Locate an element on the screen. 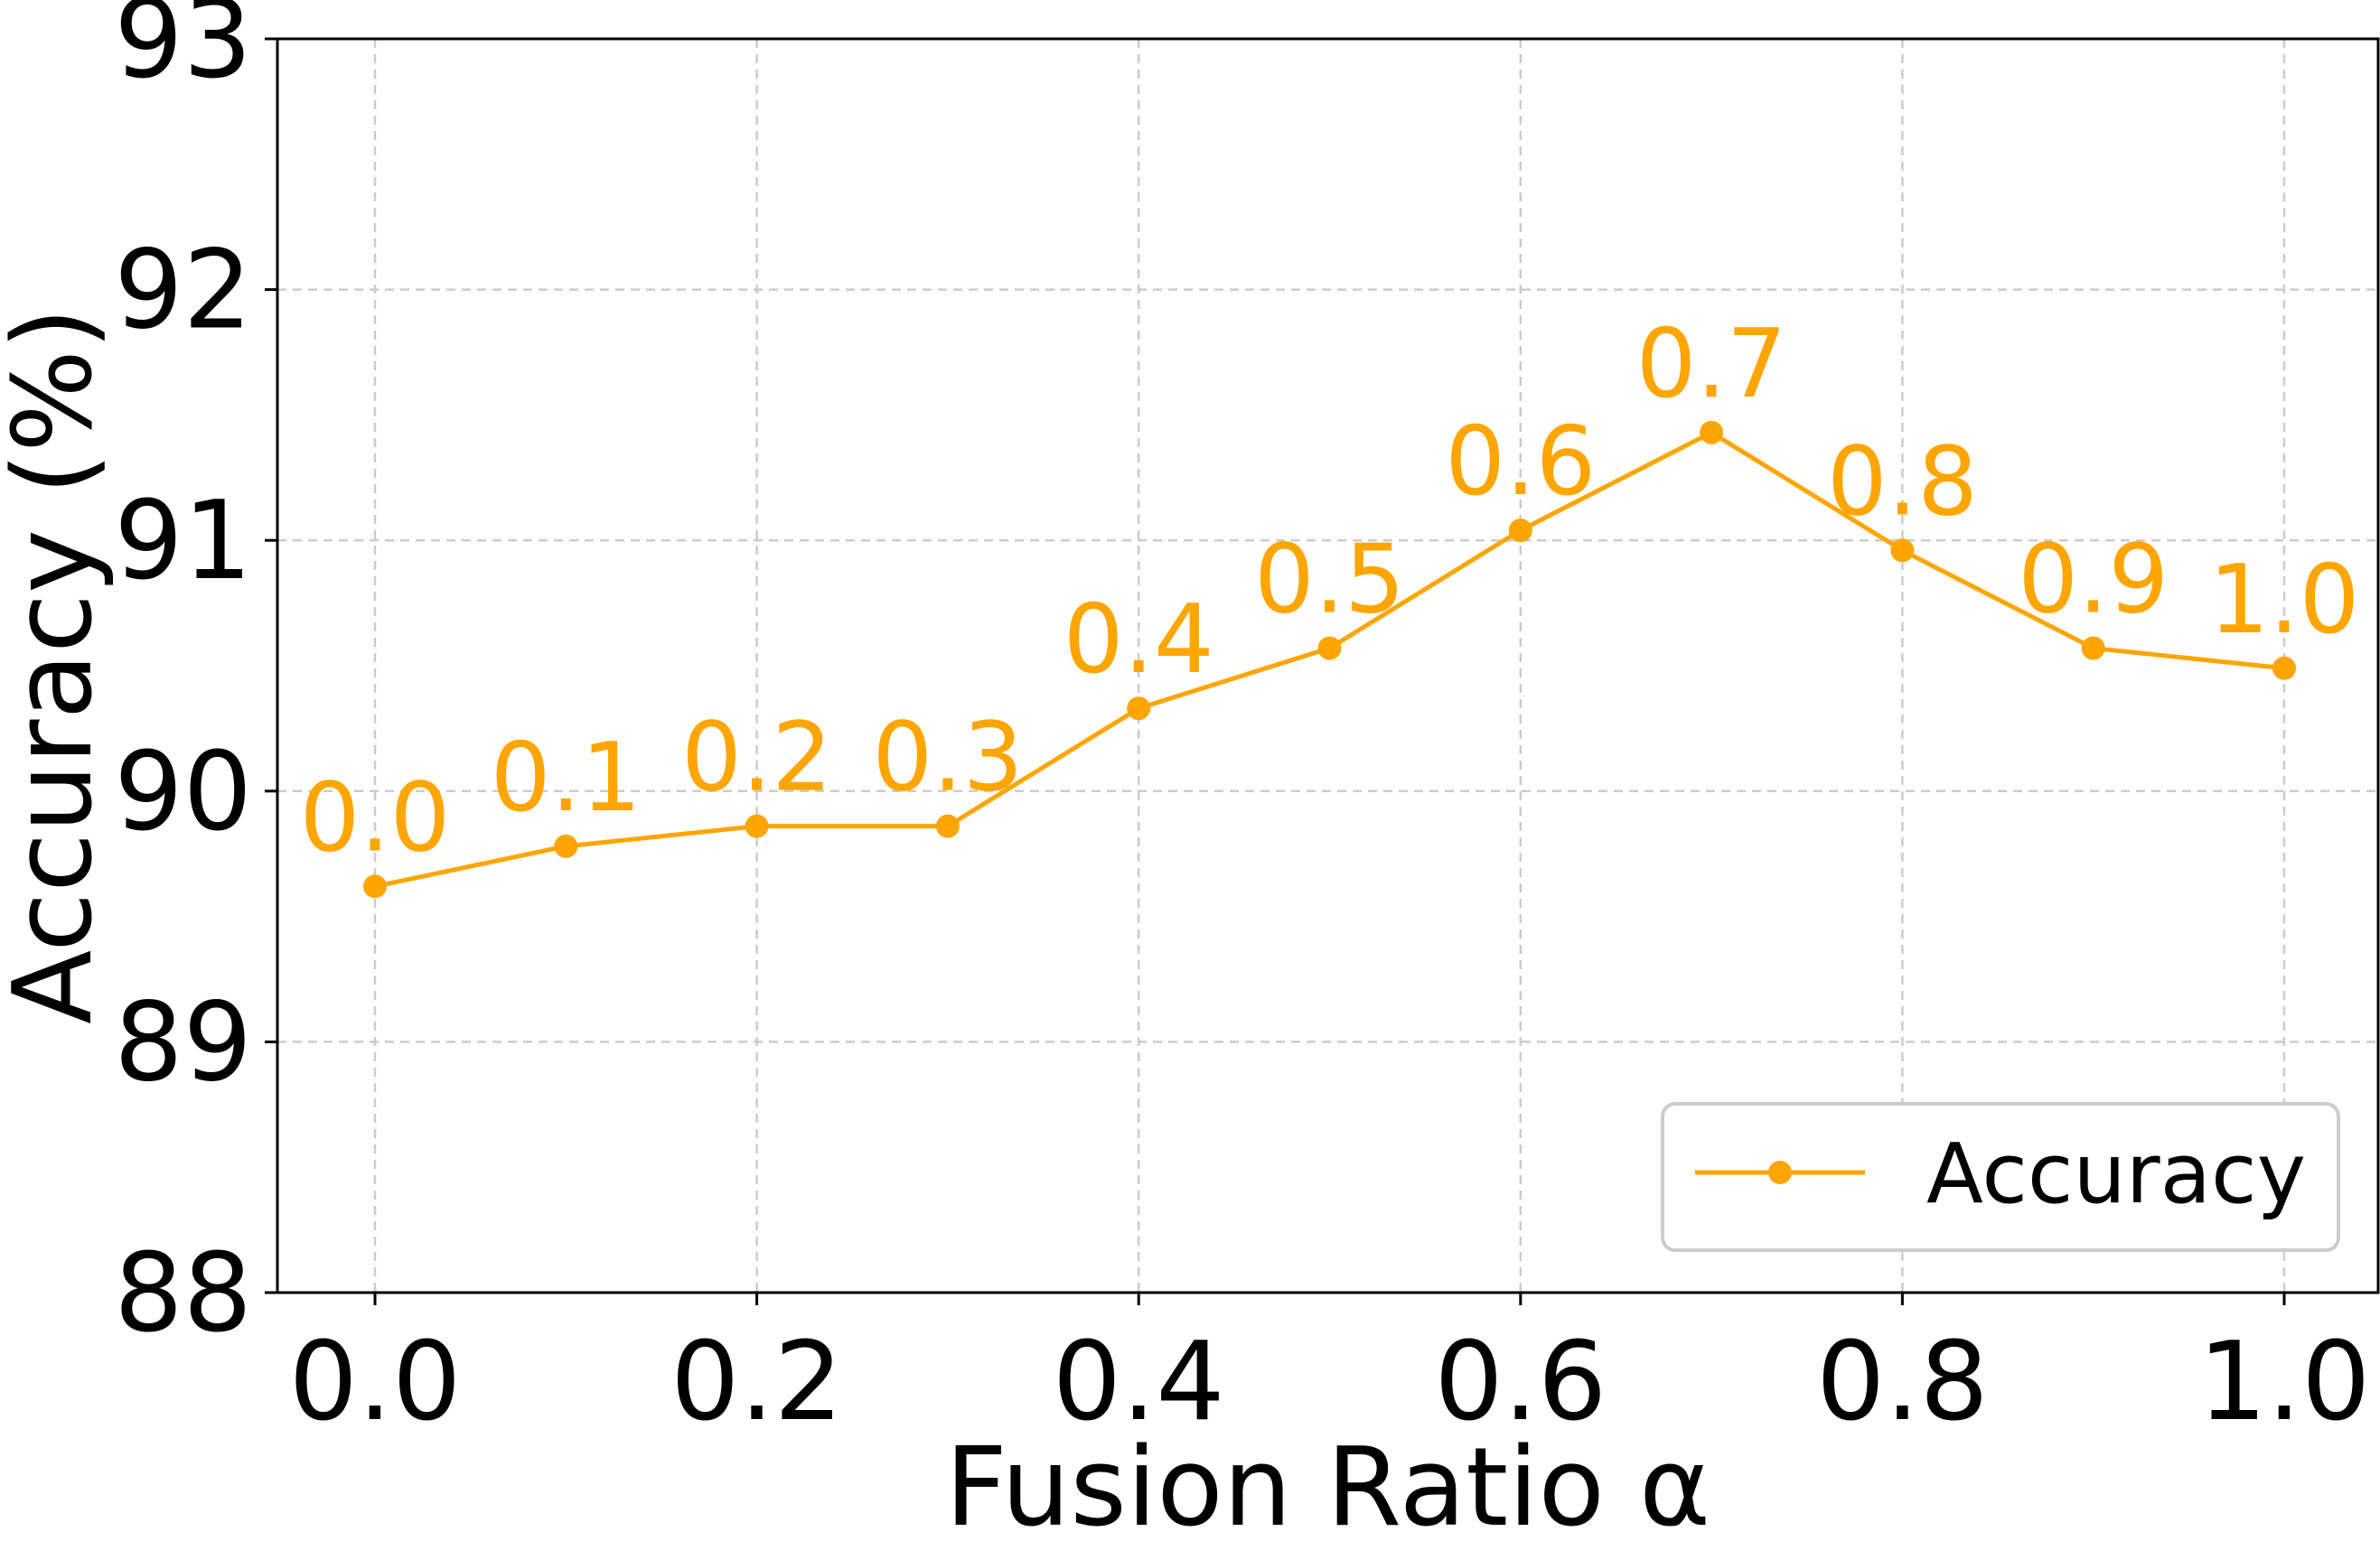 This screenshot has height=1541, width=2380. data-point-label: 0.8 is located at coordinates (1902, 481).